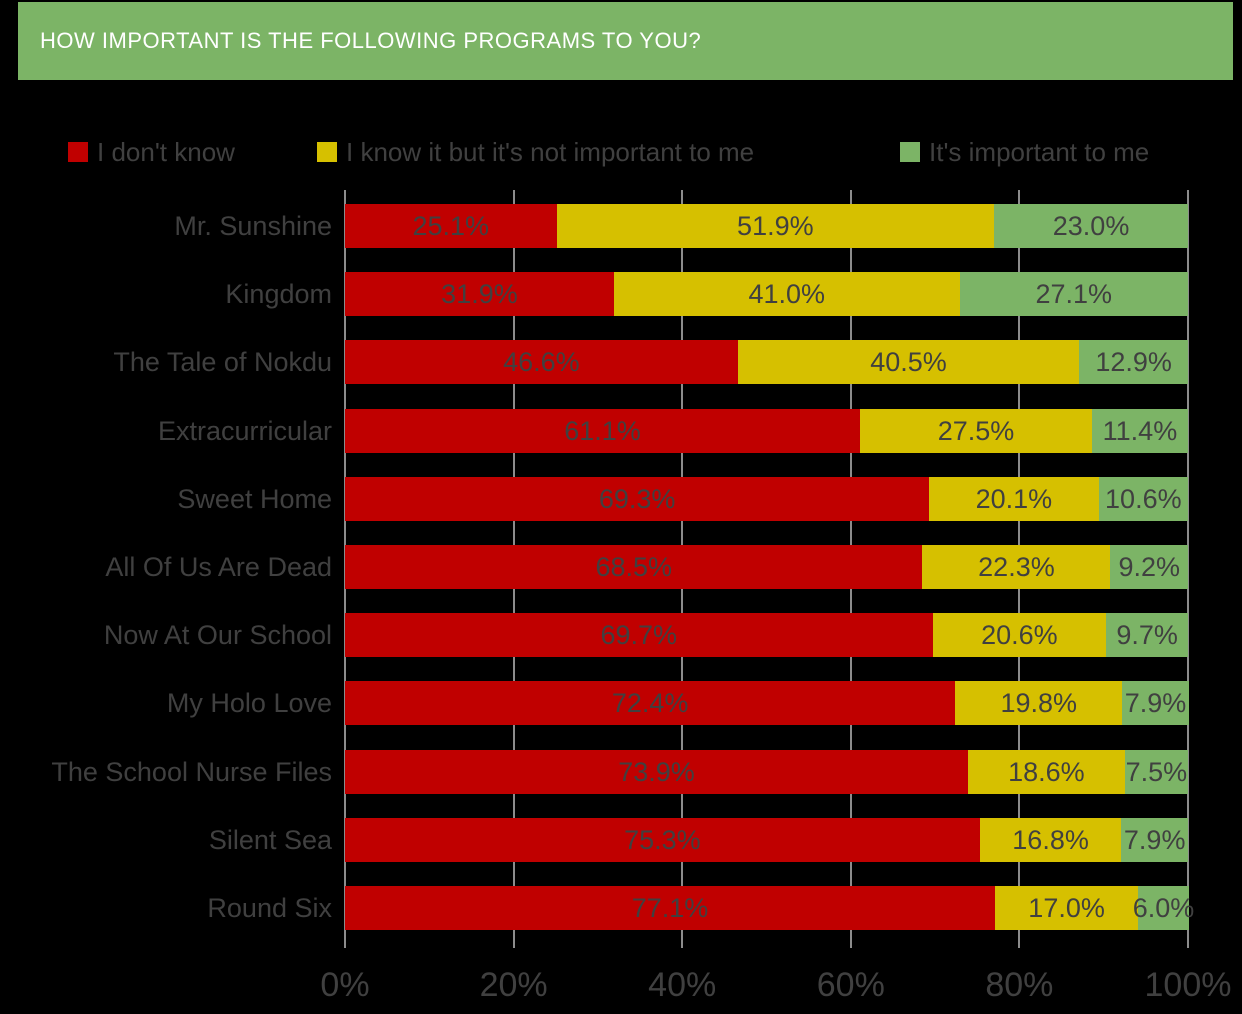 Image resolution: width=1242 pixels, height=1014 pixels. What do you see at coordinates (775, 226) in the screenshot?
I see `bar-segment: 51.9%` at bounding box center [775, 226].